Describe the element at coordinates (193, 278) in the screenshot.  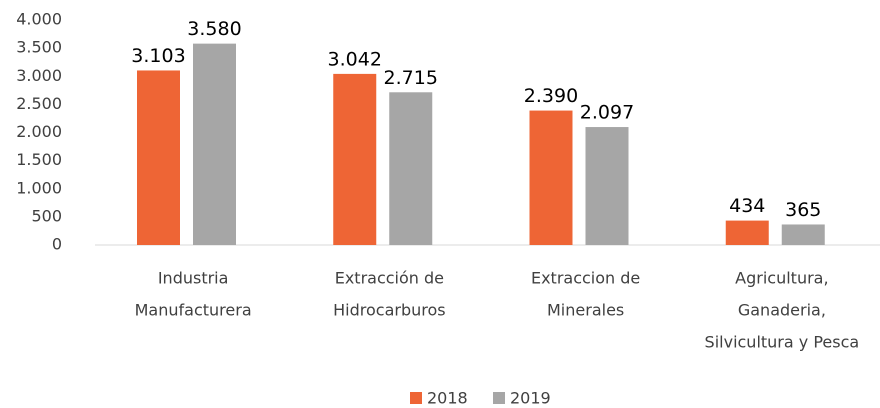
I see `x-tick-label: Industria` at that location.